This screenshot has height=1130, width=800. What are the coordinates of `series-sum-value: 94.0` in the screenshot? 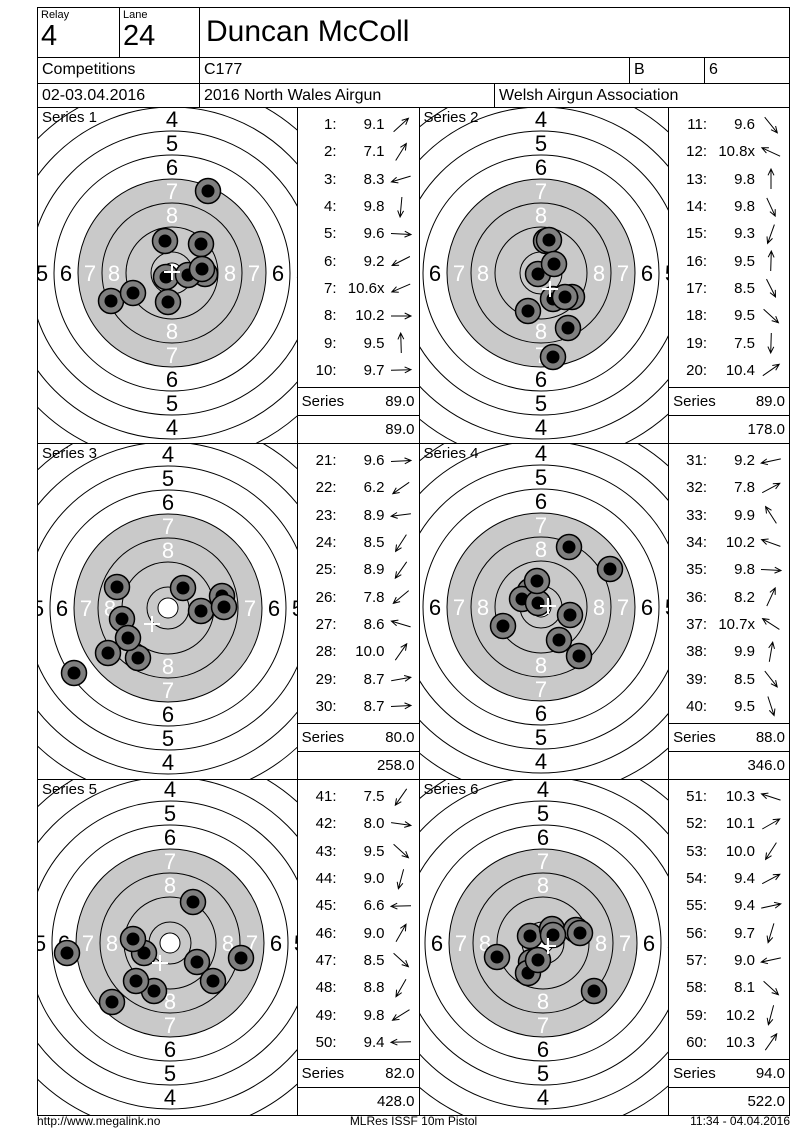 It's located at (770, 1073).